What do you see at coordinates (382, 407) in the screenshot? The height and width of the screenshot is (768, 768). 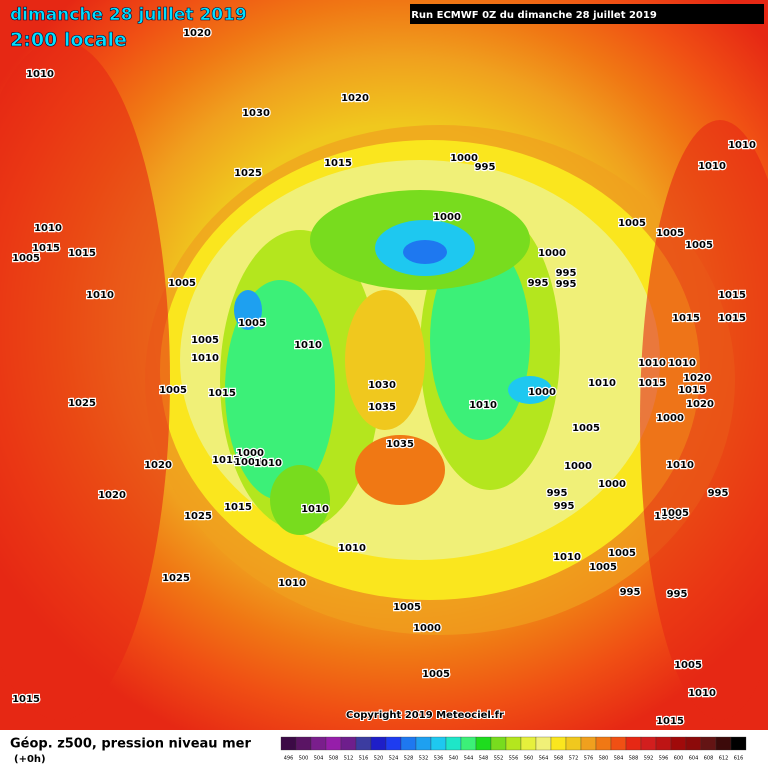 I see `pressure-label: 1035` at bounding box center [382, 407].